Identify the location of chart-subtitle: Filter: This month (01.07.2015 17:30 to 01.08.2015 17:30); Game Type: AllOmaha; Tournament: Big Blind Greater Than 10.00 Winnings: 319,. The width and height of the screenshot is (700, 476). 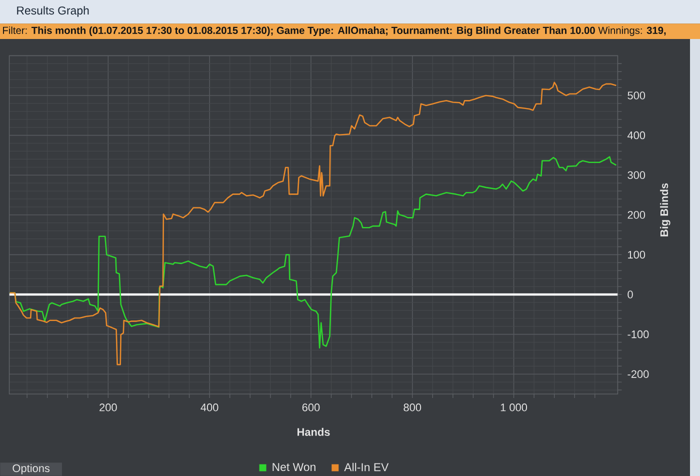
(334, 31).